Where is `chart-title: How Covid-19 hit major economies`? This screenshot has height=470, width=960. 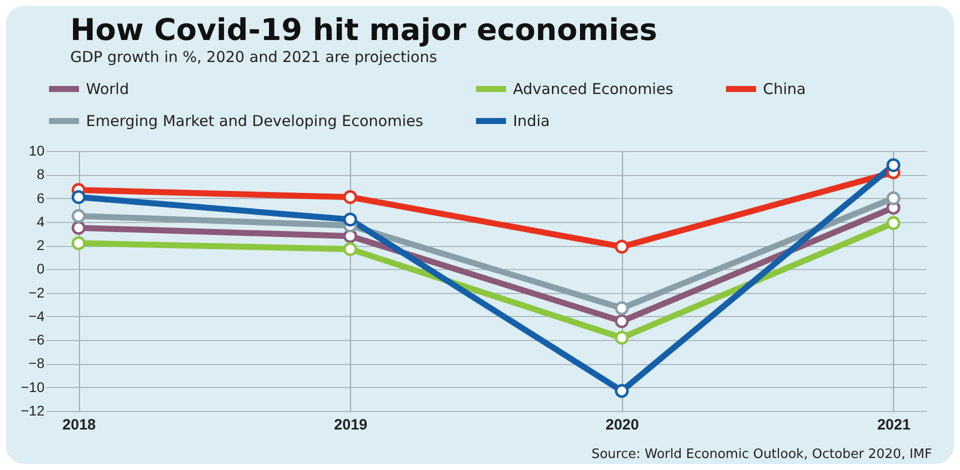
chart-title: How Covid-19 hit major economies is located at coordinates (364, 30).